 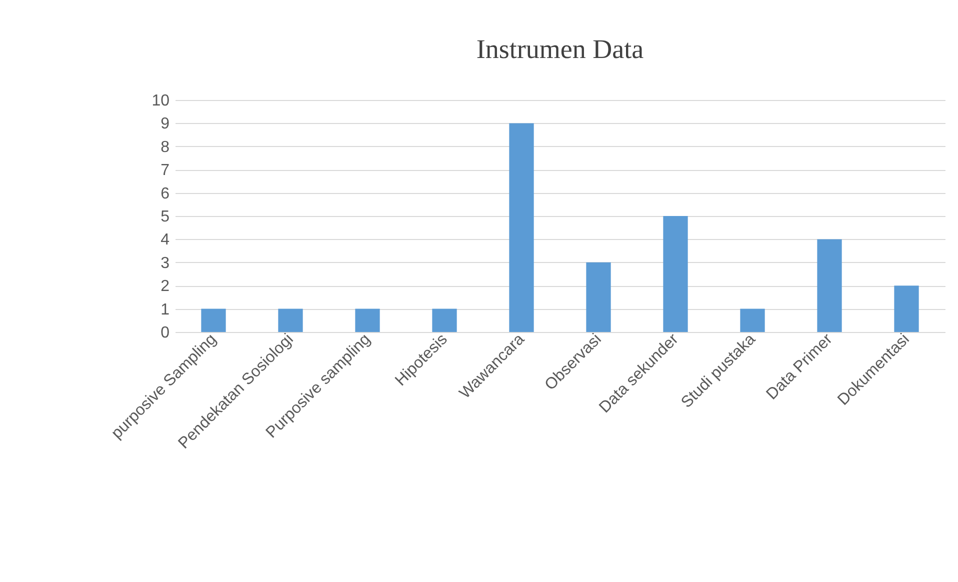 What do you see at coordinates (165, 171) in the screenshot?
I see `y-tick-label: 7` at bounding box center [165, 171].